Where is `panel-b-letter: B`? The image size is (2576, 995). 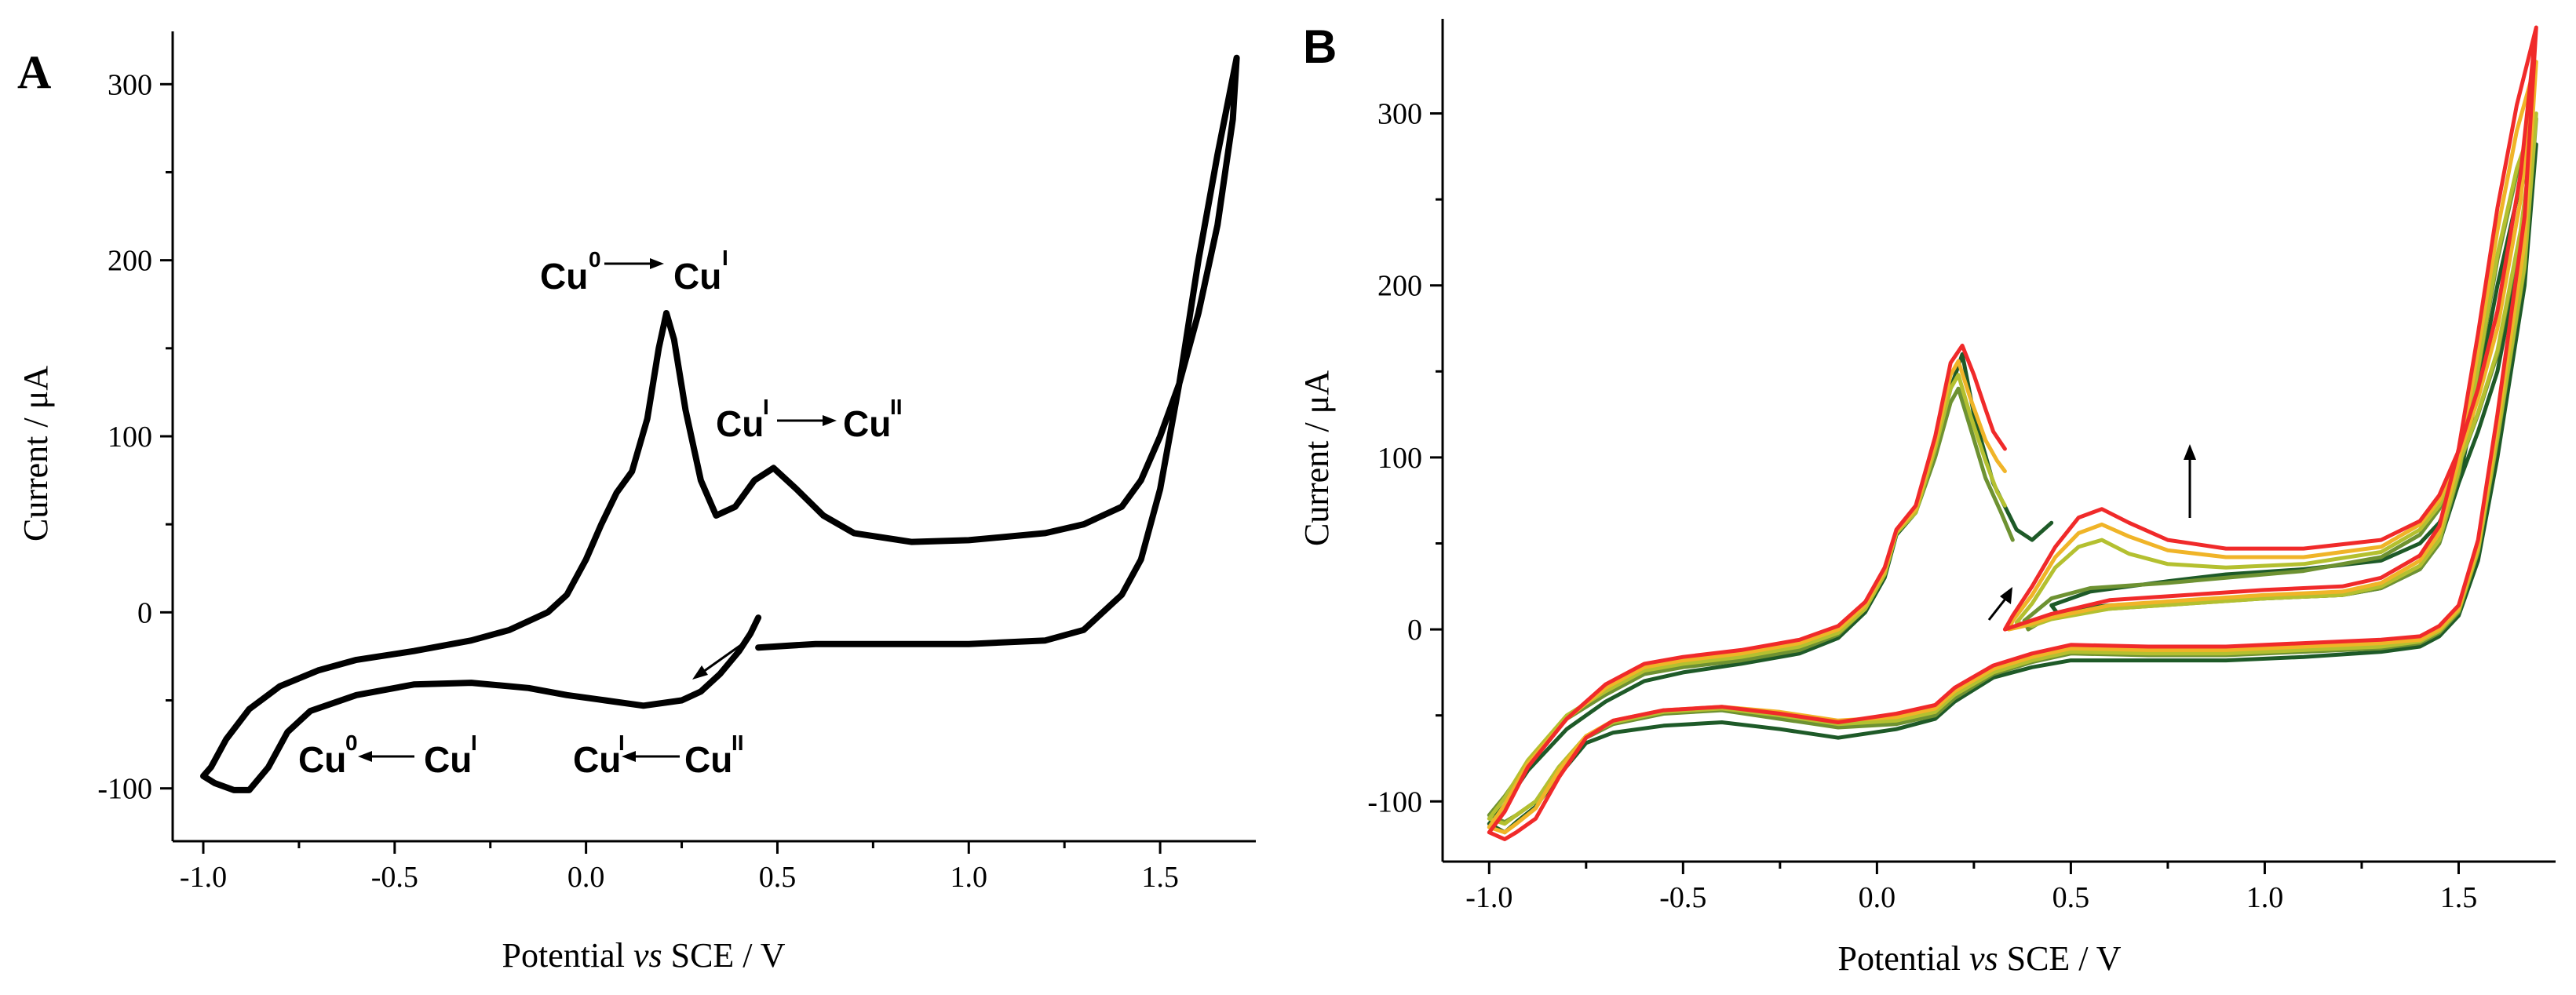 panel-b-letter: B is located at coordinates (1320, 46).